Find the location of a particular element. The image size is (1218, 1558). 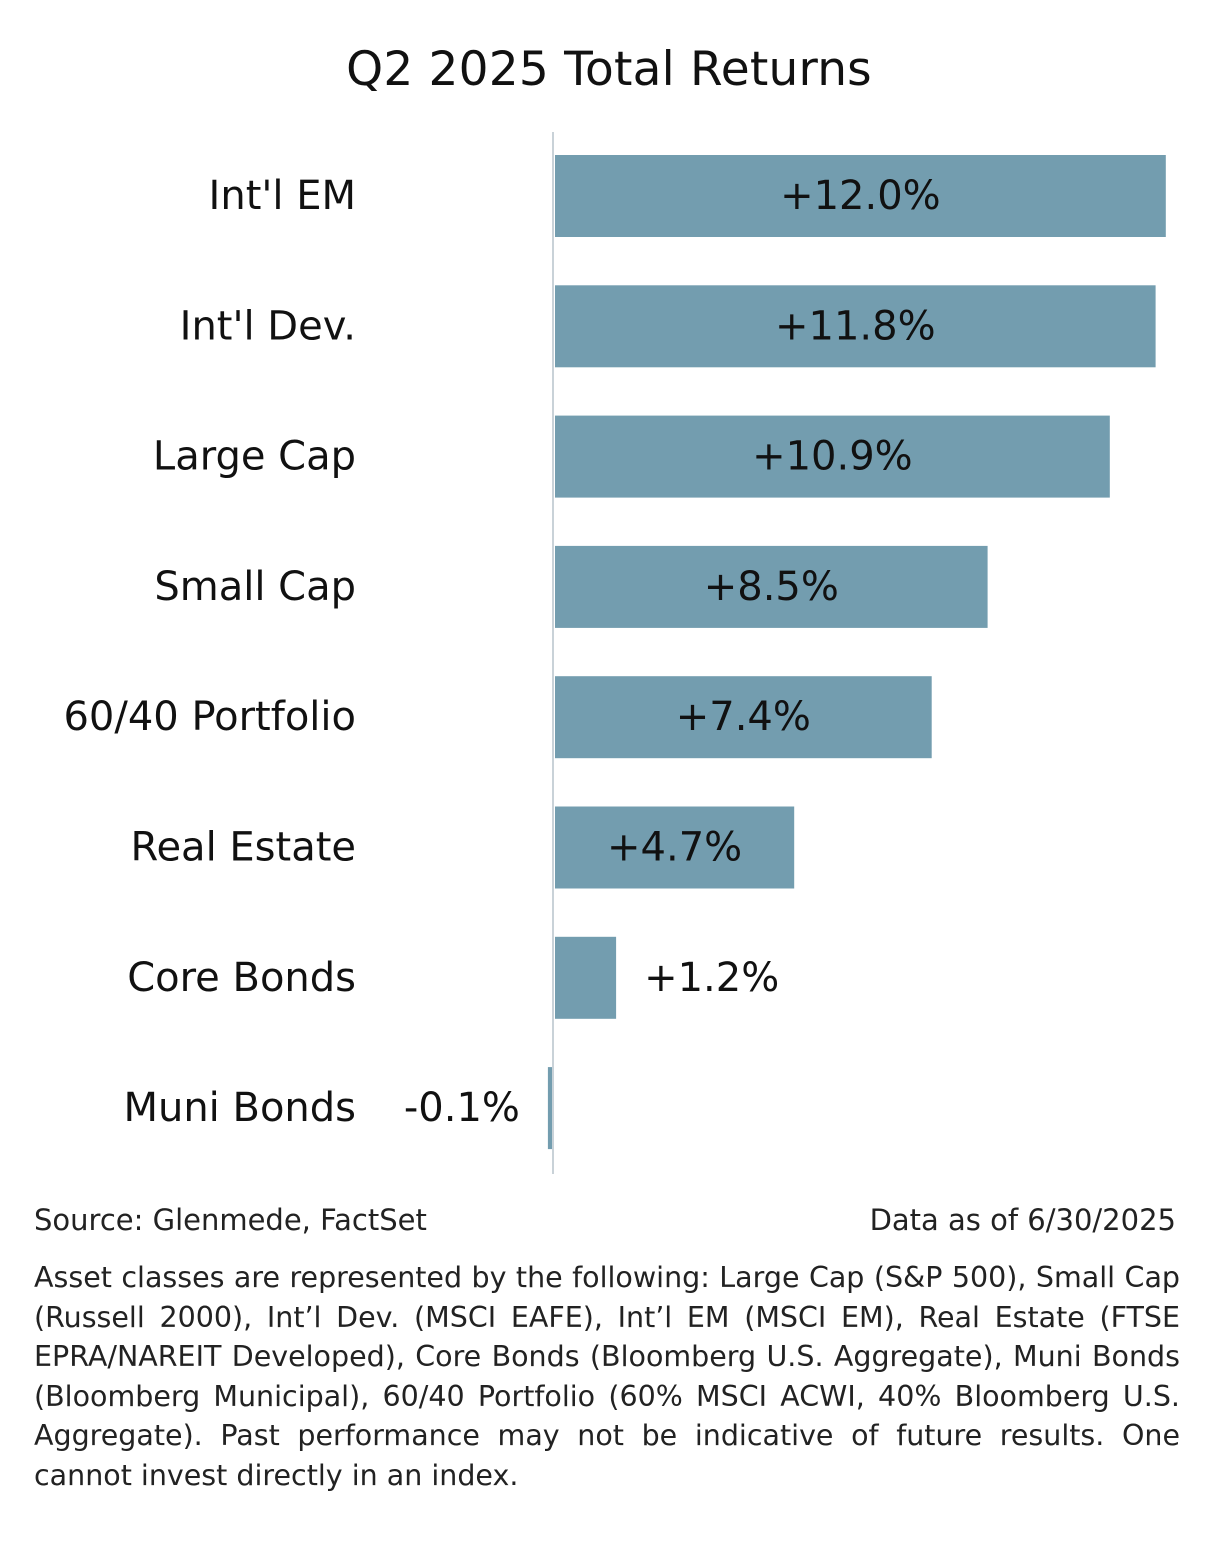

value-label-large-cap: +10.9% is located at coordinates (832, 457).